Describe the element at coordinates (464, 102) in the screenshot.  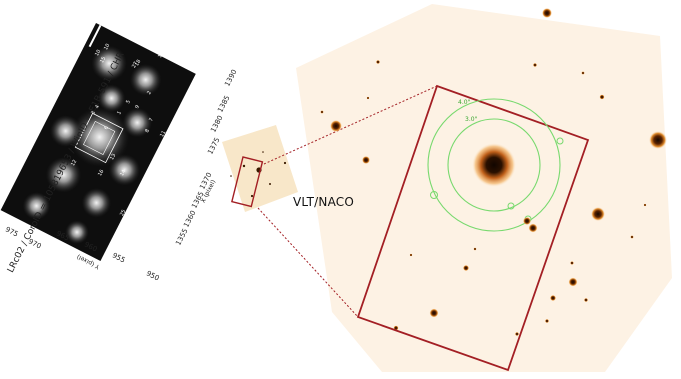
I see `ring-label-outer: 4.0"` at that location.